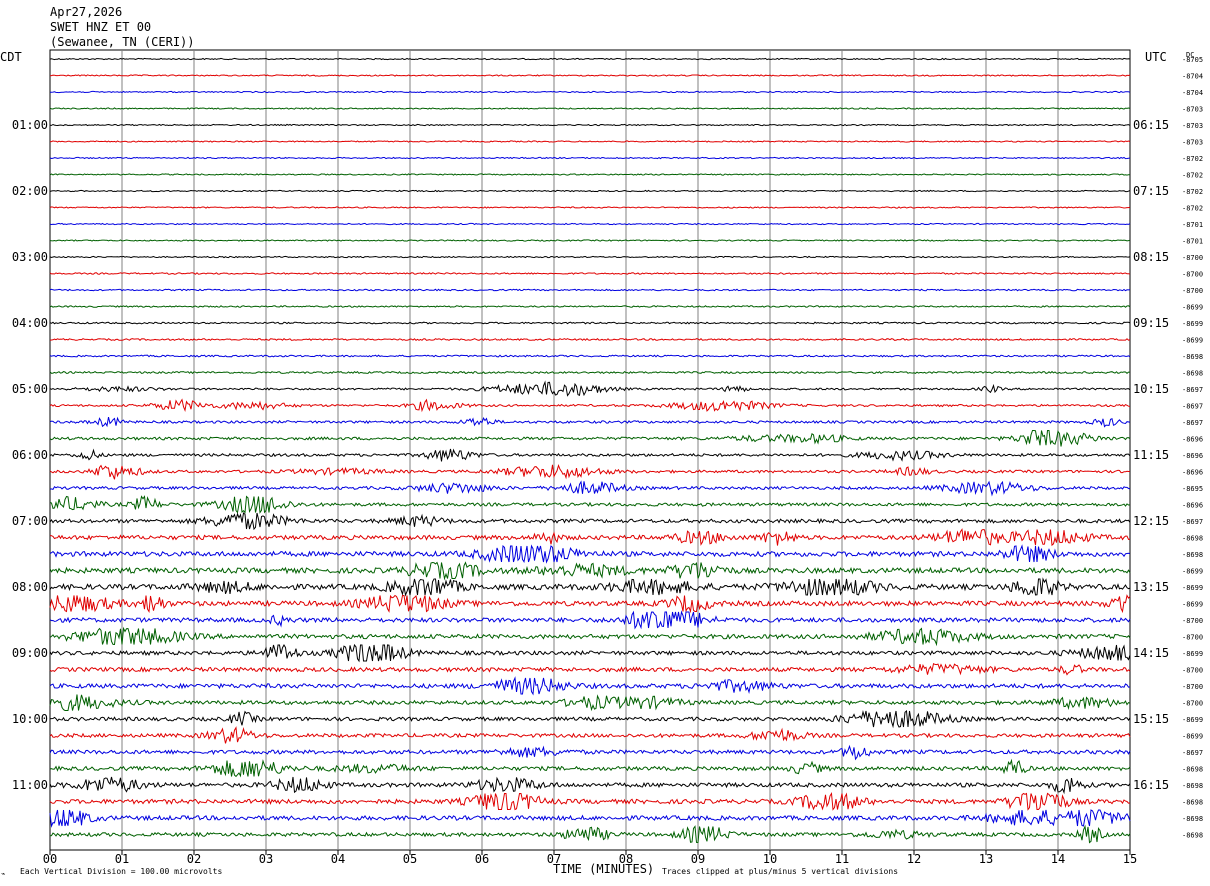  Describe the element at coordinates (30, 587) in the screenshot. I see `left-time-label: 08:00` at that location.